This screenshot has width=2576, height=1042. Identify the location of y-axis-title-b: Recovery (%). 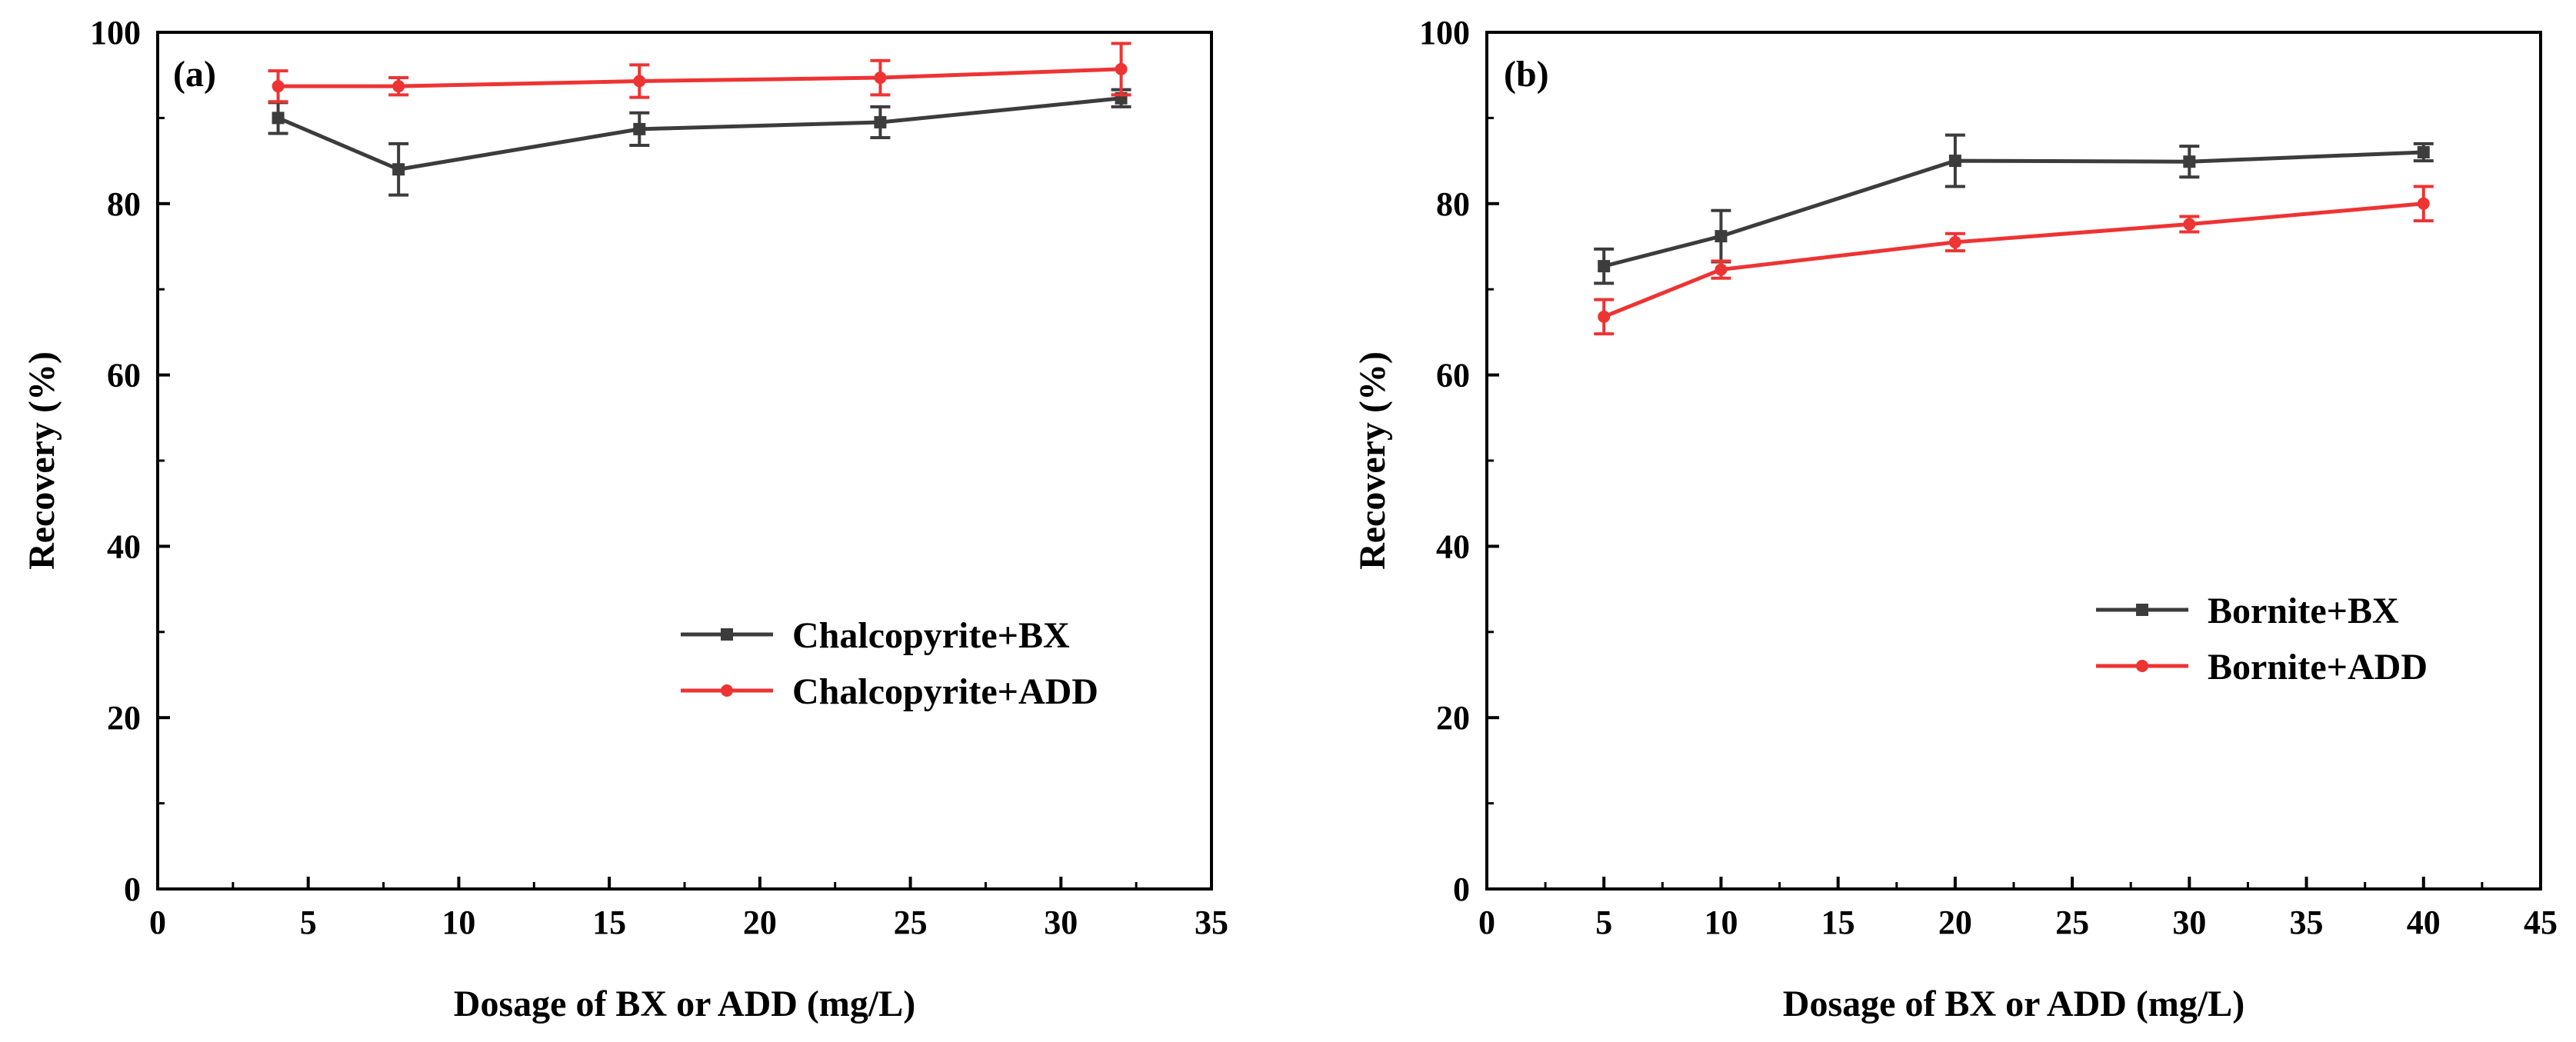
(1372, 461).